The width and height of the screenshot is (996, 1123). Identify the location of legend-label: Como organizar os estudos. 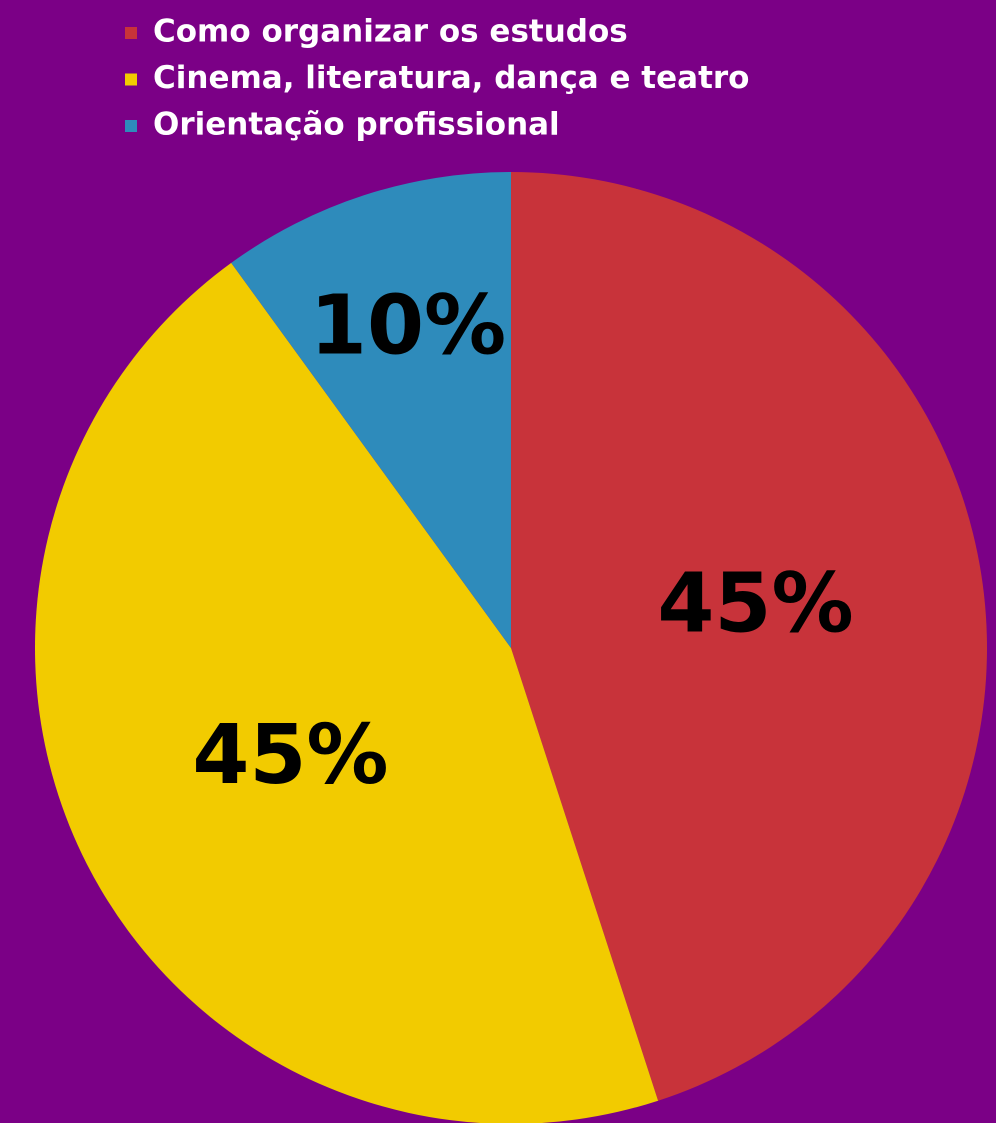
(390, 32).